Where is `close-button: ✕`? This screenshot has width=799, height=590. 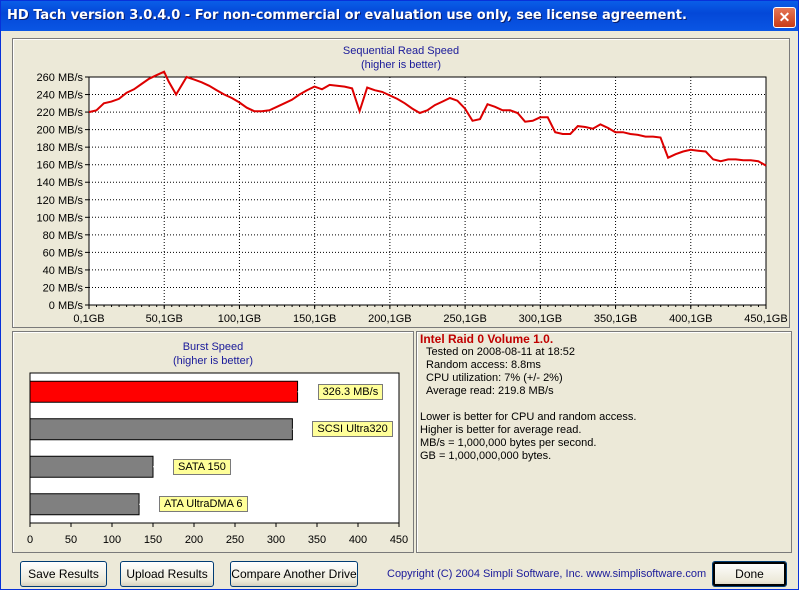 close-button: ✕ is located at coordinates (784, 17).